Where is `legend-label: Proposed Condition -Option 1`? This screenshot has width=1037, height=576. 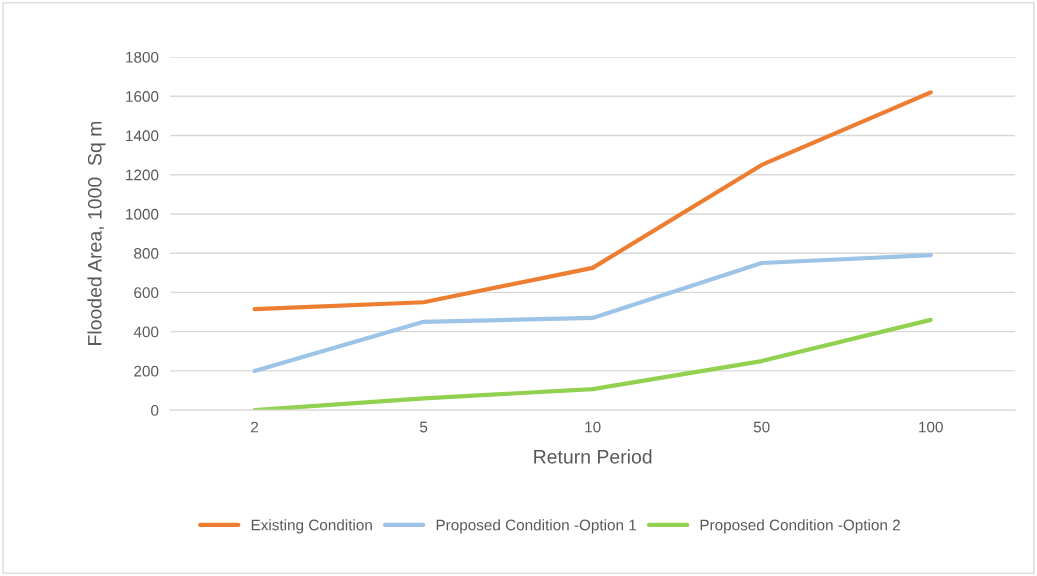 legend-label: Proposed Condition -Option 1 is located at coordinates (536, 526).